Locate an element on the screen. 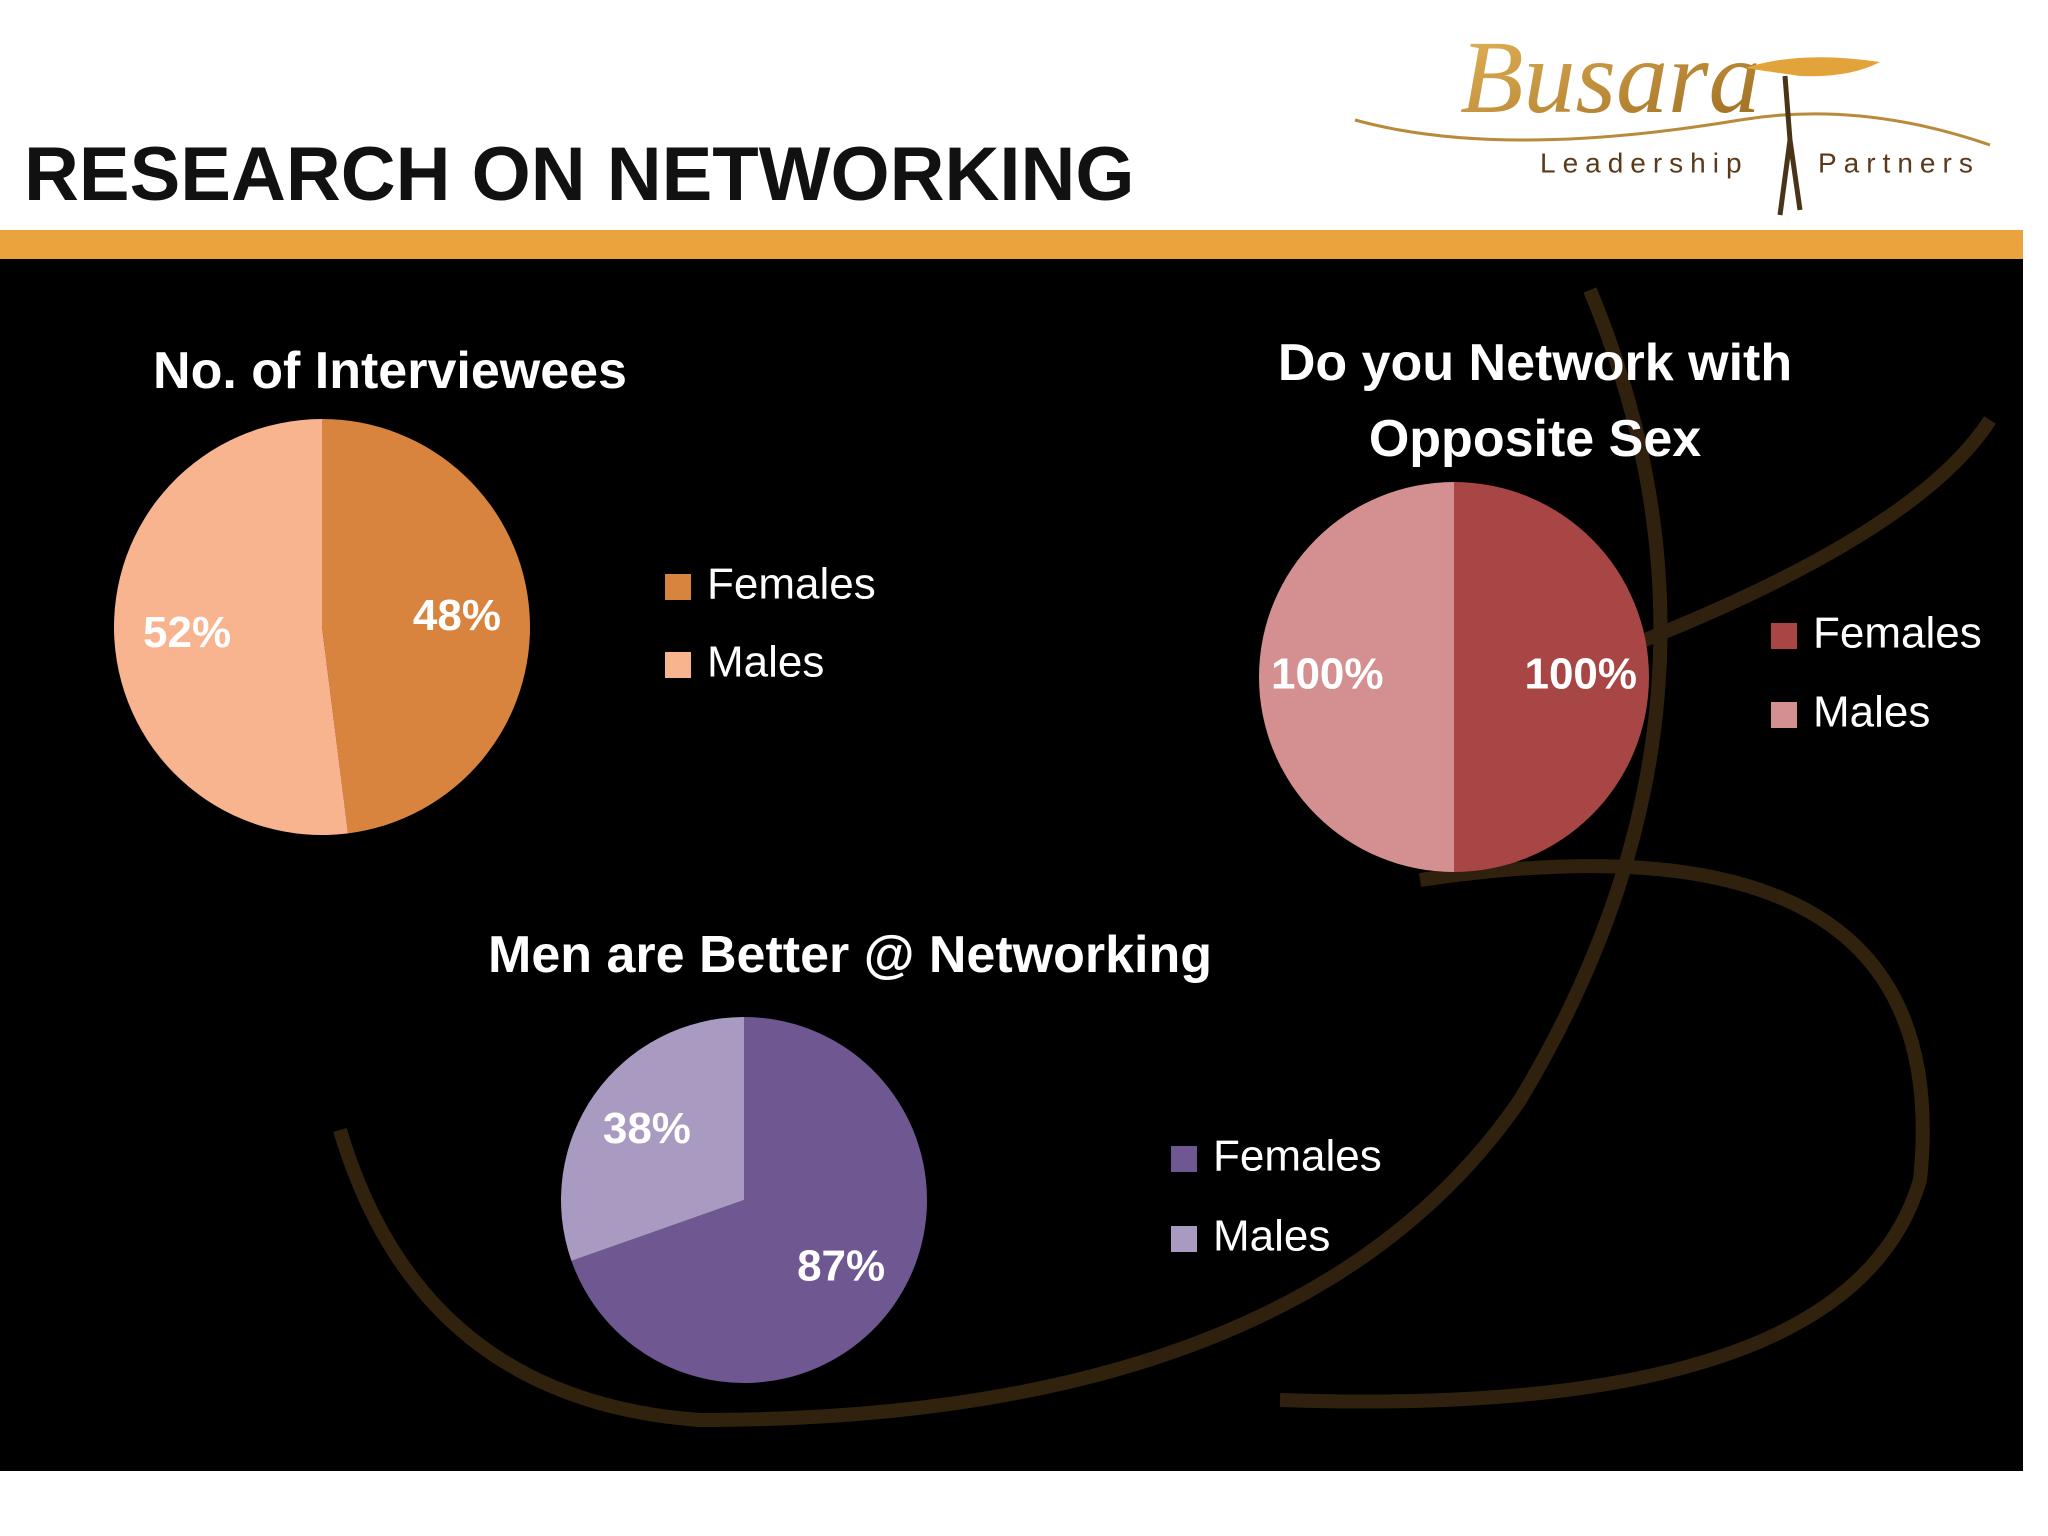  title-bar is located at coordinates (1011, 244).